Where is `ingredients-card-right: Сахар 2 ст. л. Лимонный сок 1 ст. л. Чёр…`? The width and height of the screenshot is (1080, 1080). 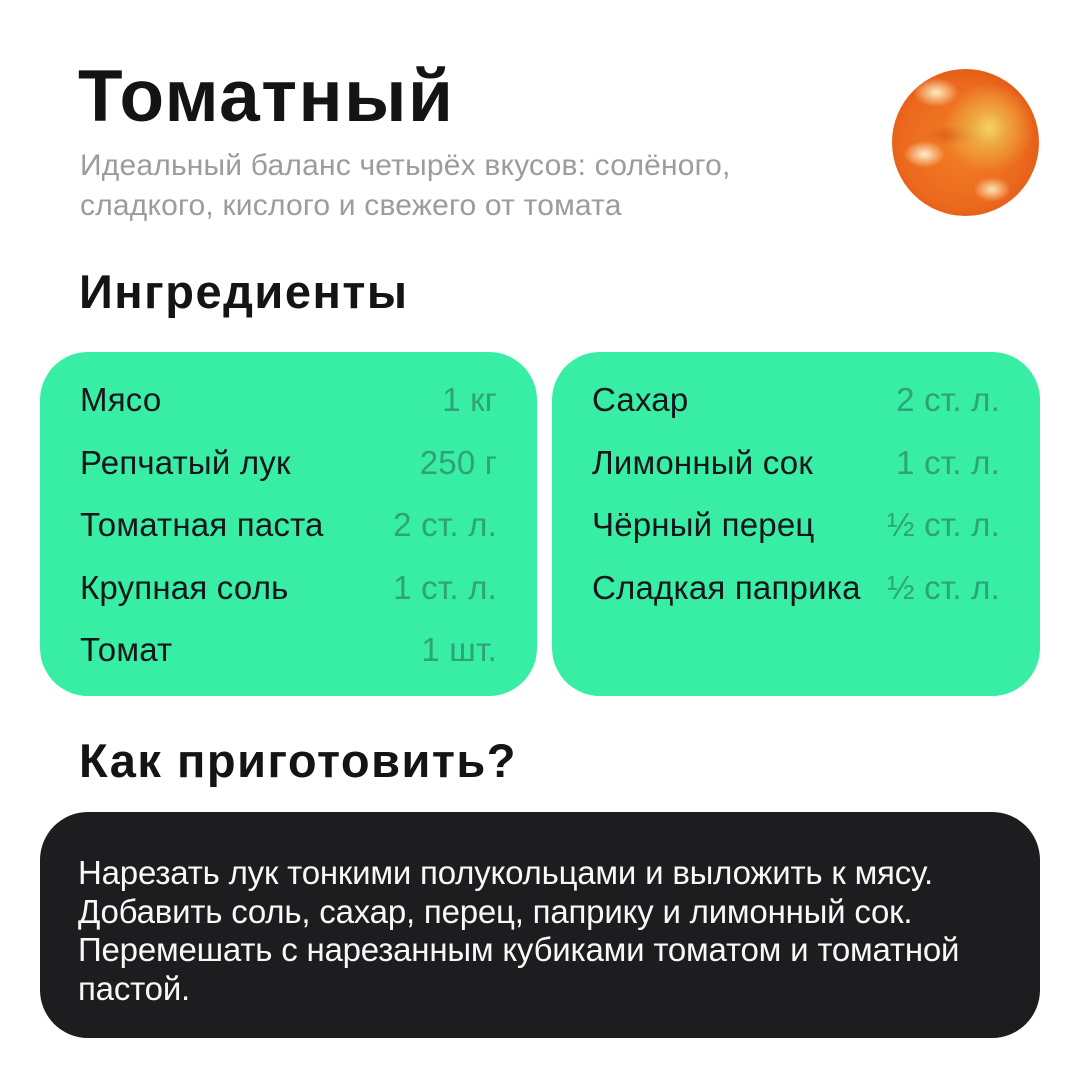 ingredients-card-right: Сахар 2 ст. л. Лимонный сок 1 ст. л. Чёр… is located at coordinates (796, 524).